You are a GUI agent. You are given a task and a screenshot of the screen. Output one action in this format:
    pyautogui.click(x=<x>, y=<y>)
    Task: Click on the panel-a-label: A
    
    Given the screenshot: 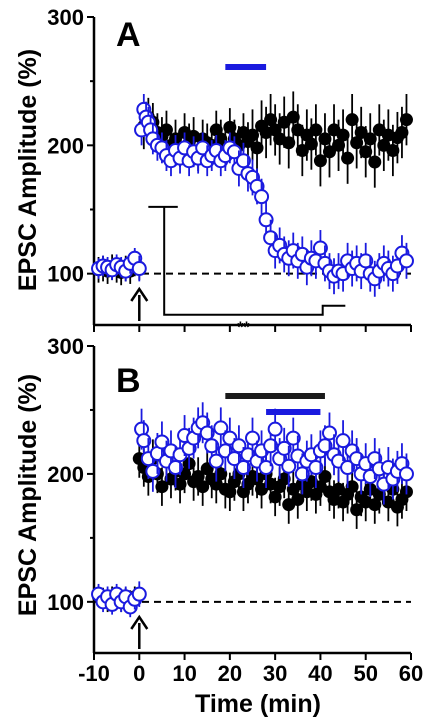 What is the action you would take?
    pyautogui.click(x=128, y=35)
    